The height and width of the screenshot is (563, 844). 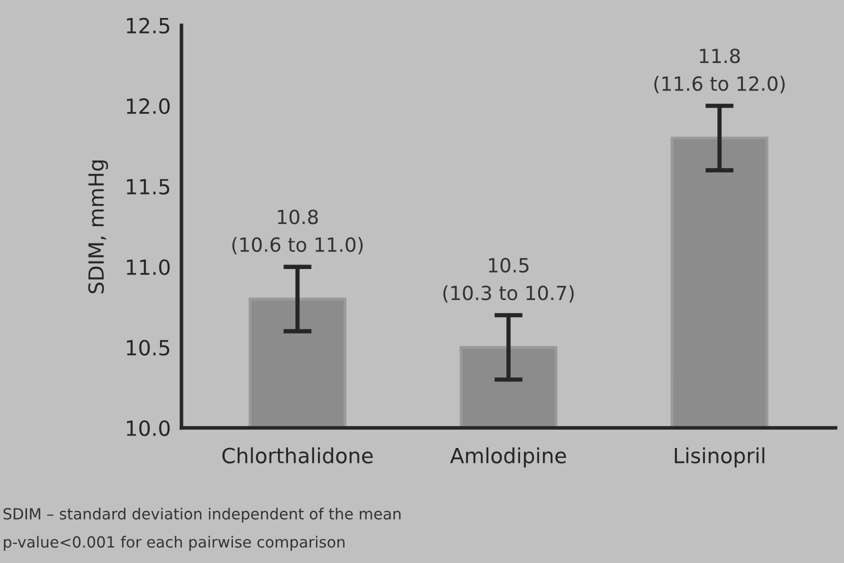 What do you see at coordinates (148, 26) in the screenshot?
I see `y-tick-label: 12.5` at bounding box center [148, 26].